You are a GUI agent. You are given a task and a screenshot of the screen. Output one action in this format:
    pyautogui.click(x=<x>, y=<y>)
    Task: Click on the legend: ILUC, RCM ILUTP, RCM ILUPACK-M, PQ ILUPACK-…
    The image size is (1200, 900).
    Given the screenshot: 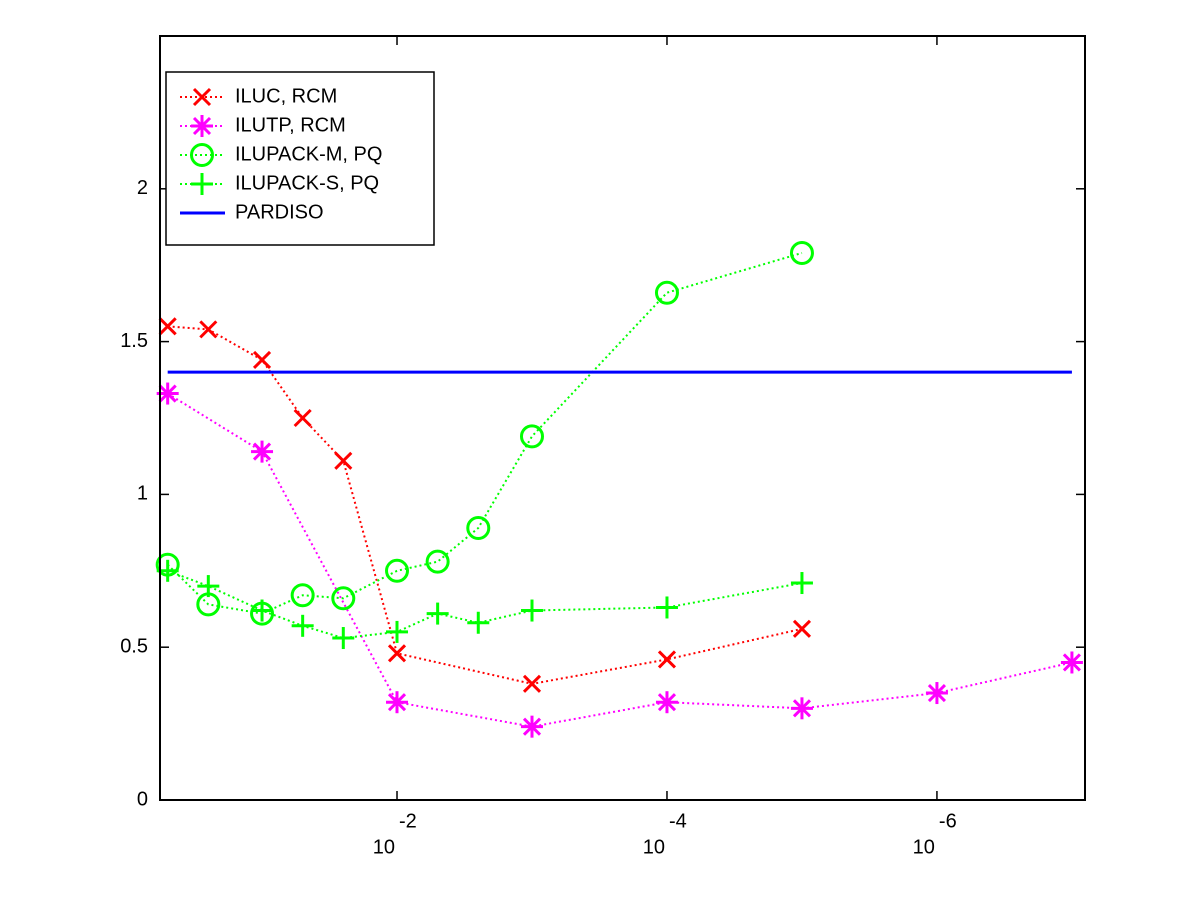 What is the action you would take?
    pyautogui.click(x=300, y=158)
    